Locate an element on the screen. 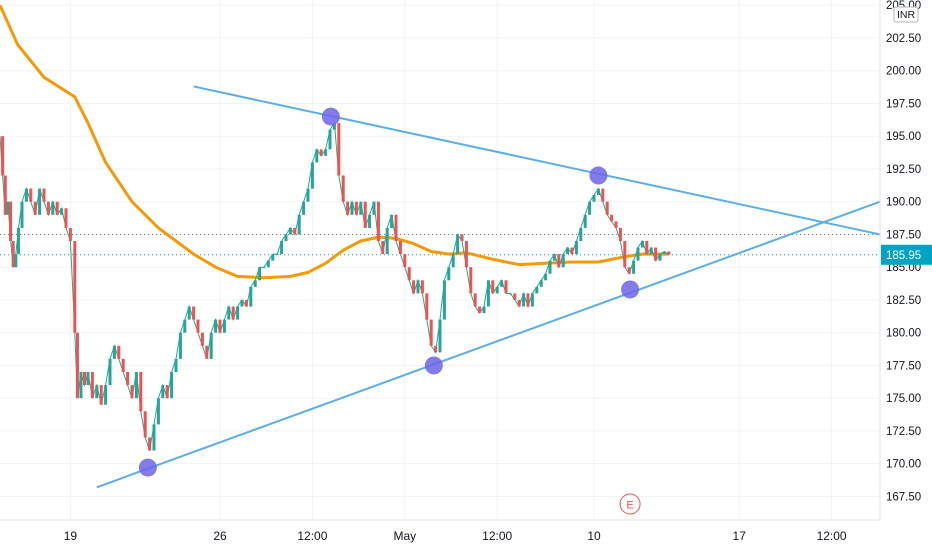 The image size is (932, 555). price-tick-label: 195.00 is located at coordinates (903, 137).